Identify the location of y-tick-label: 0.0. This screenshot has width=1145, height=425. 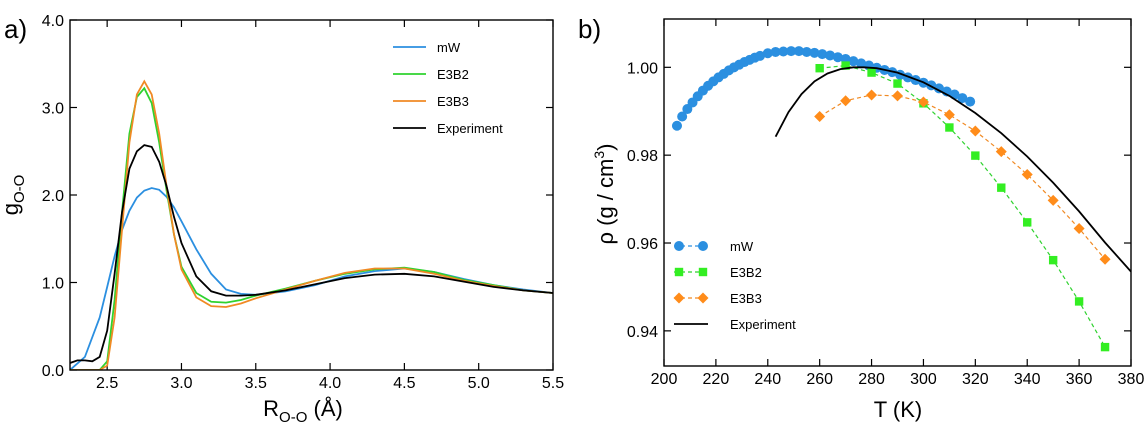
(53, 371).